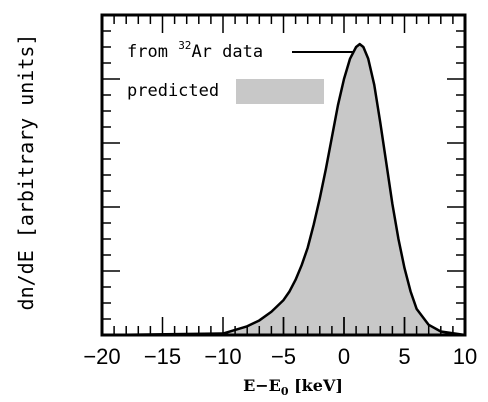 The image size is (488, 402). What do you see at coordinates (26, 172) in the screenshot?
I see `y-axis-label: dn/dE [arbitrary units]` at bounding box center [26, 172].